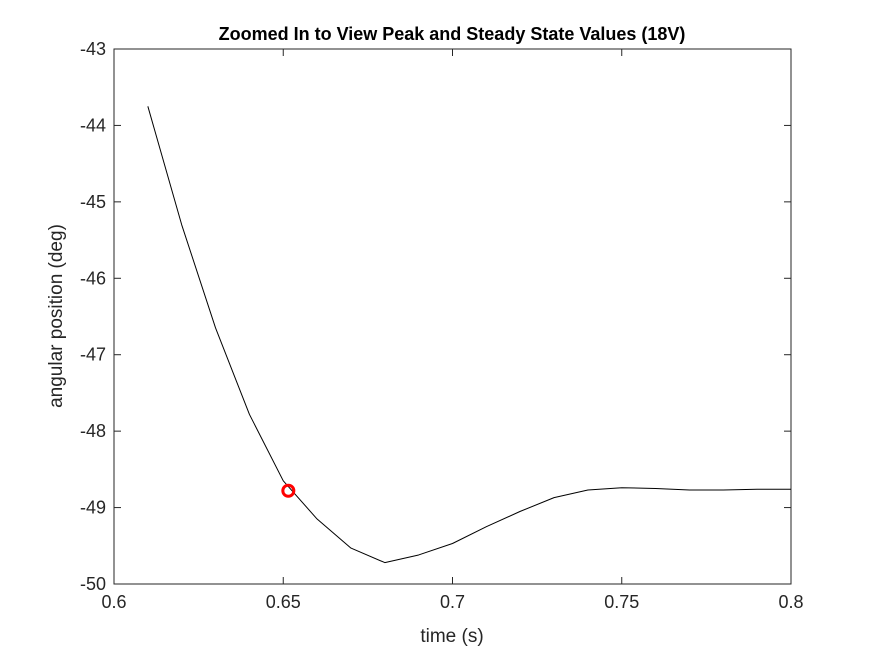 This screenshot has height=656, width=875. Describe the element at coordinates (621, 602) in the screenshot. I see `x-tick-label: 0.75` at that location.